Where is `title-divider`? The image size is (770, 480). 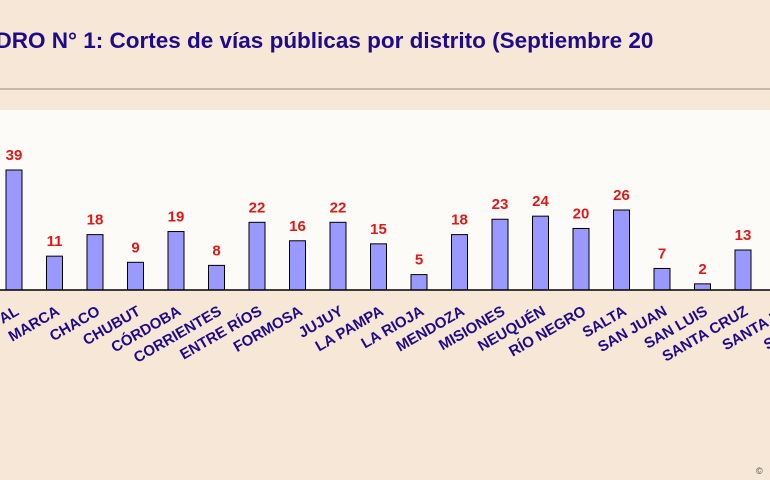
title-divider is located at coordinates (385, 89).